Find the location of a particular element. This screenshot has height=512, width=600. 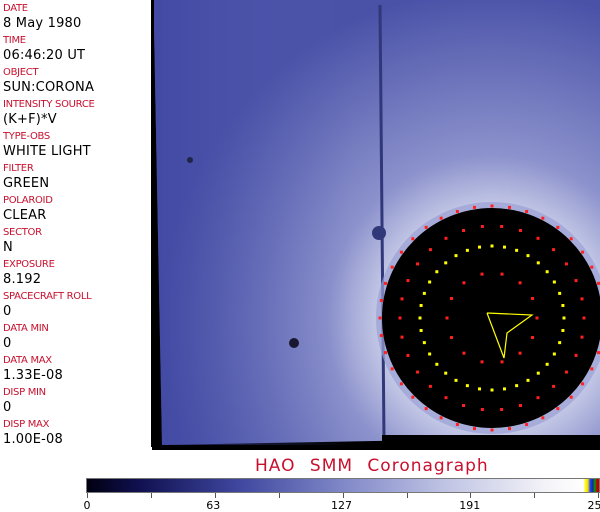

field-label: DISP MIN is located at coordinates (24, 392).